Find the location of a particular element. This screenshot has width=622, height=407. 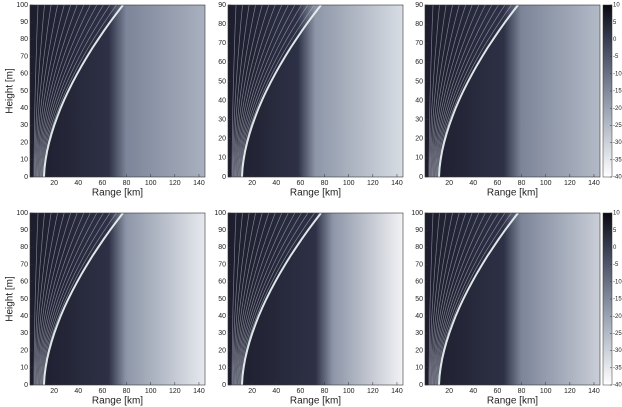

colorbar-tick-label: -10 is located at coordinates (617, 74).